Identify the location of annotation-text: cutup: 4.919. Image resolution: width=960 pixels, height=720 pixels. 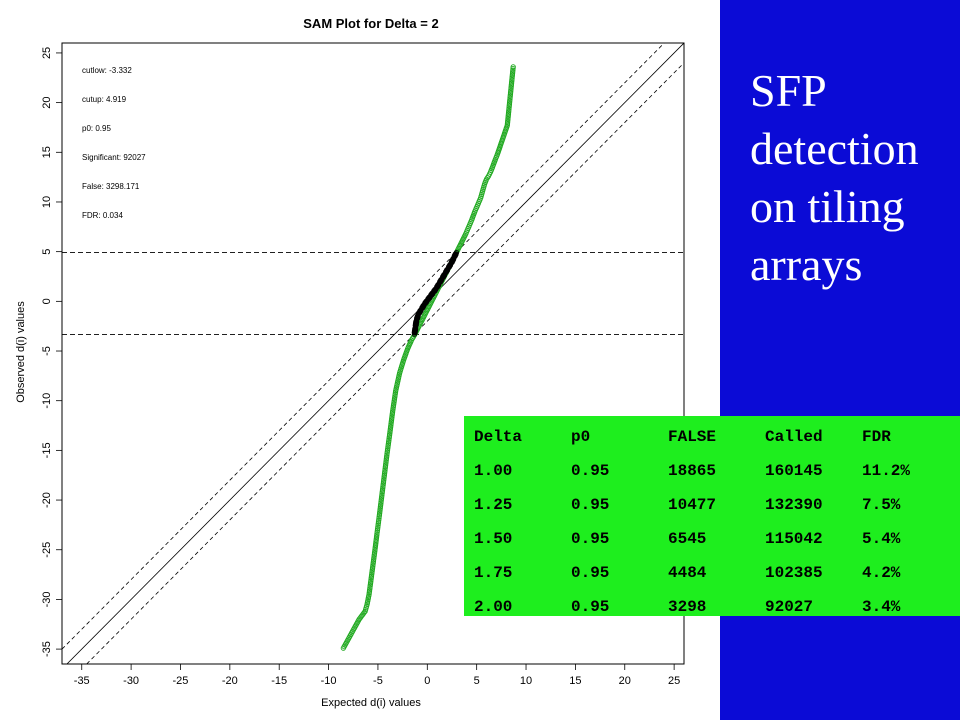
(104, 99).